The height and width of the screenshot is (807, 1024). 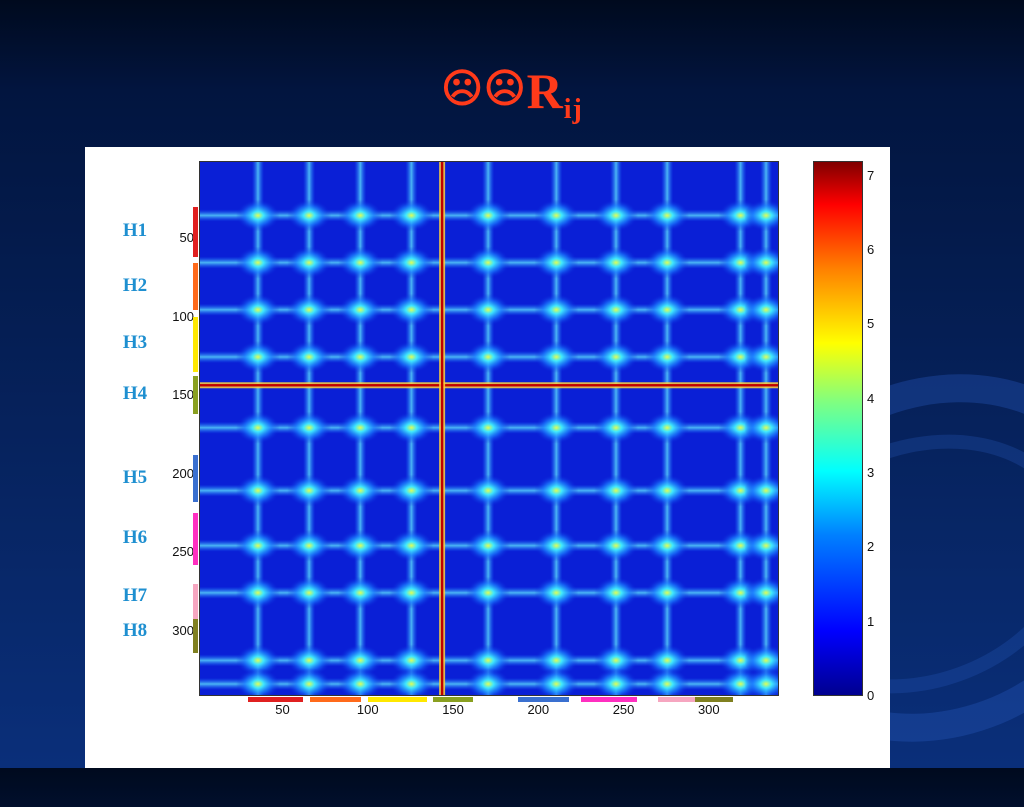 What do you see at coordinates (195, 287) in the screenshot?
I see `helix-bar-y-h2` at bounding box center [195, 287].